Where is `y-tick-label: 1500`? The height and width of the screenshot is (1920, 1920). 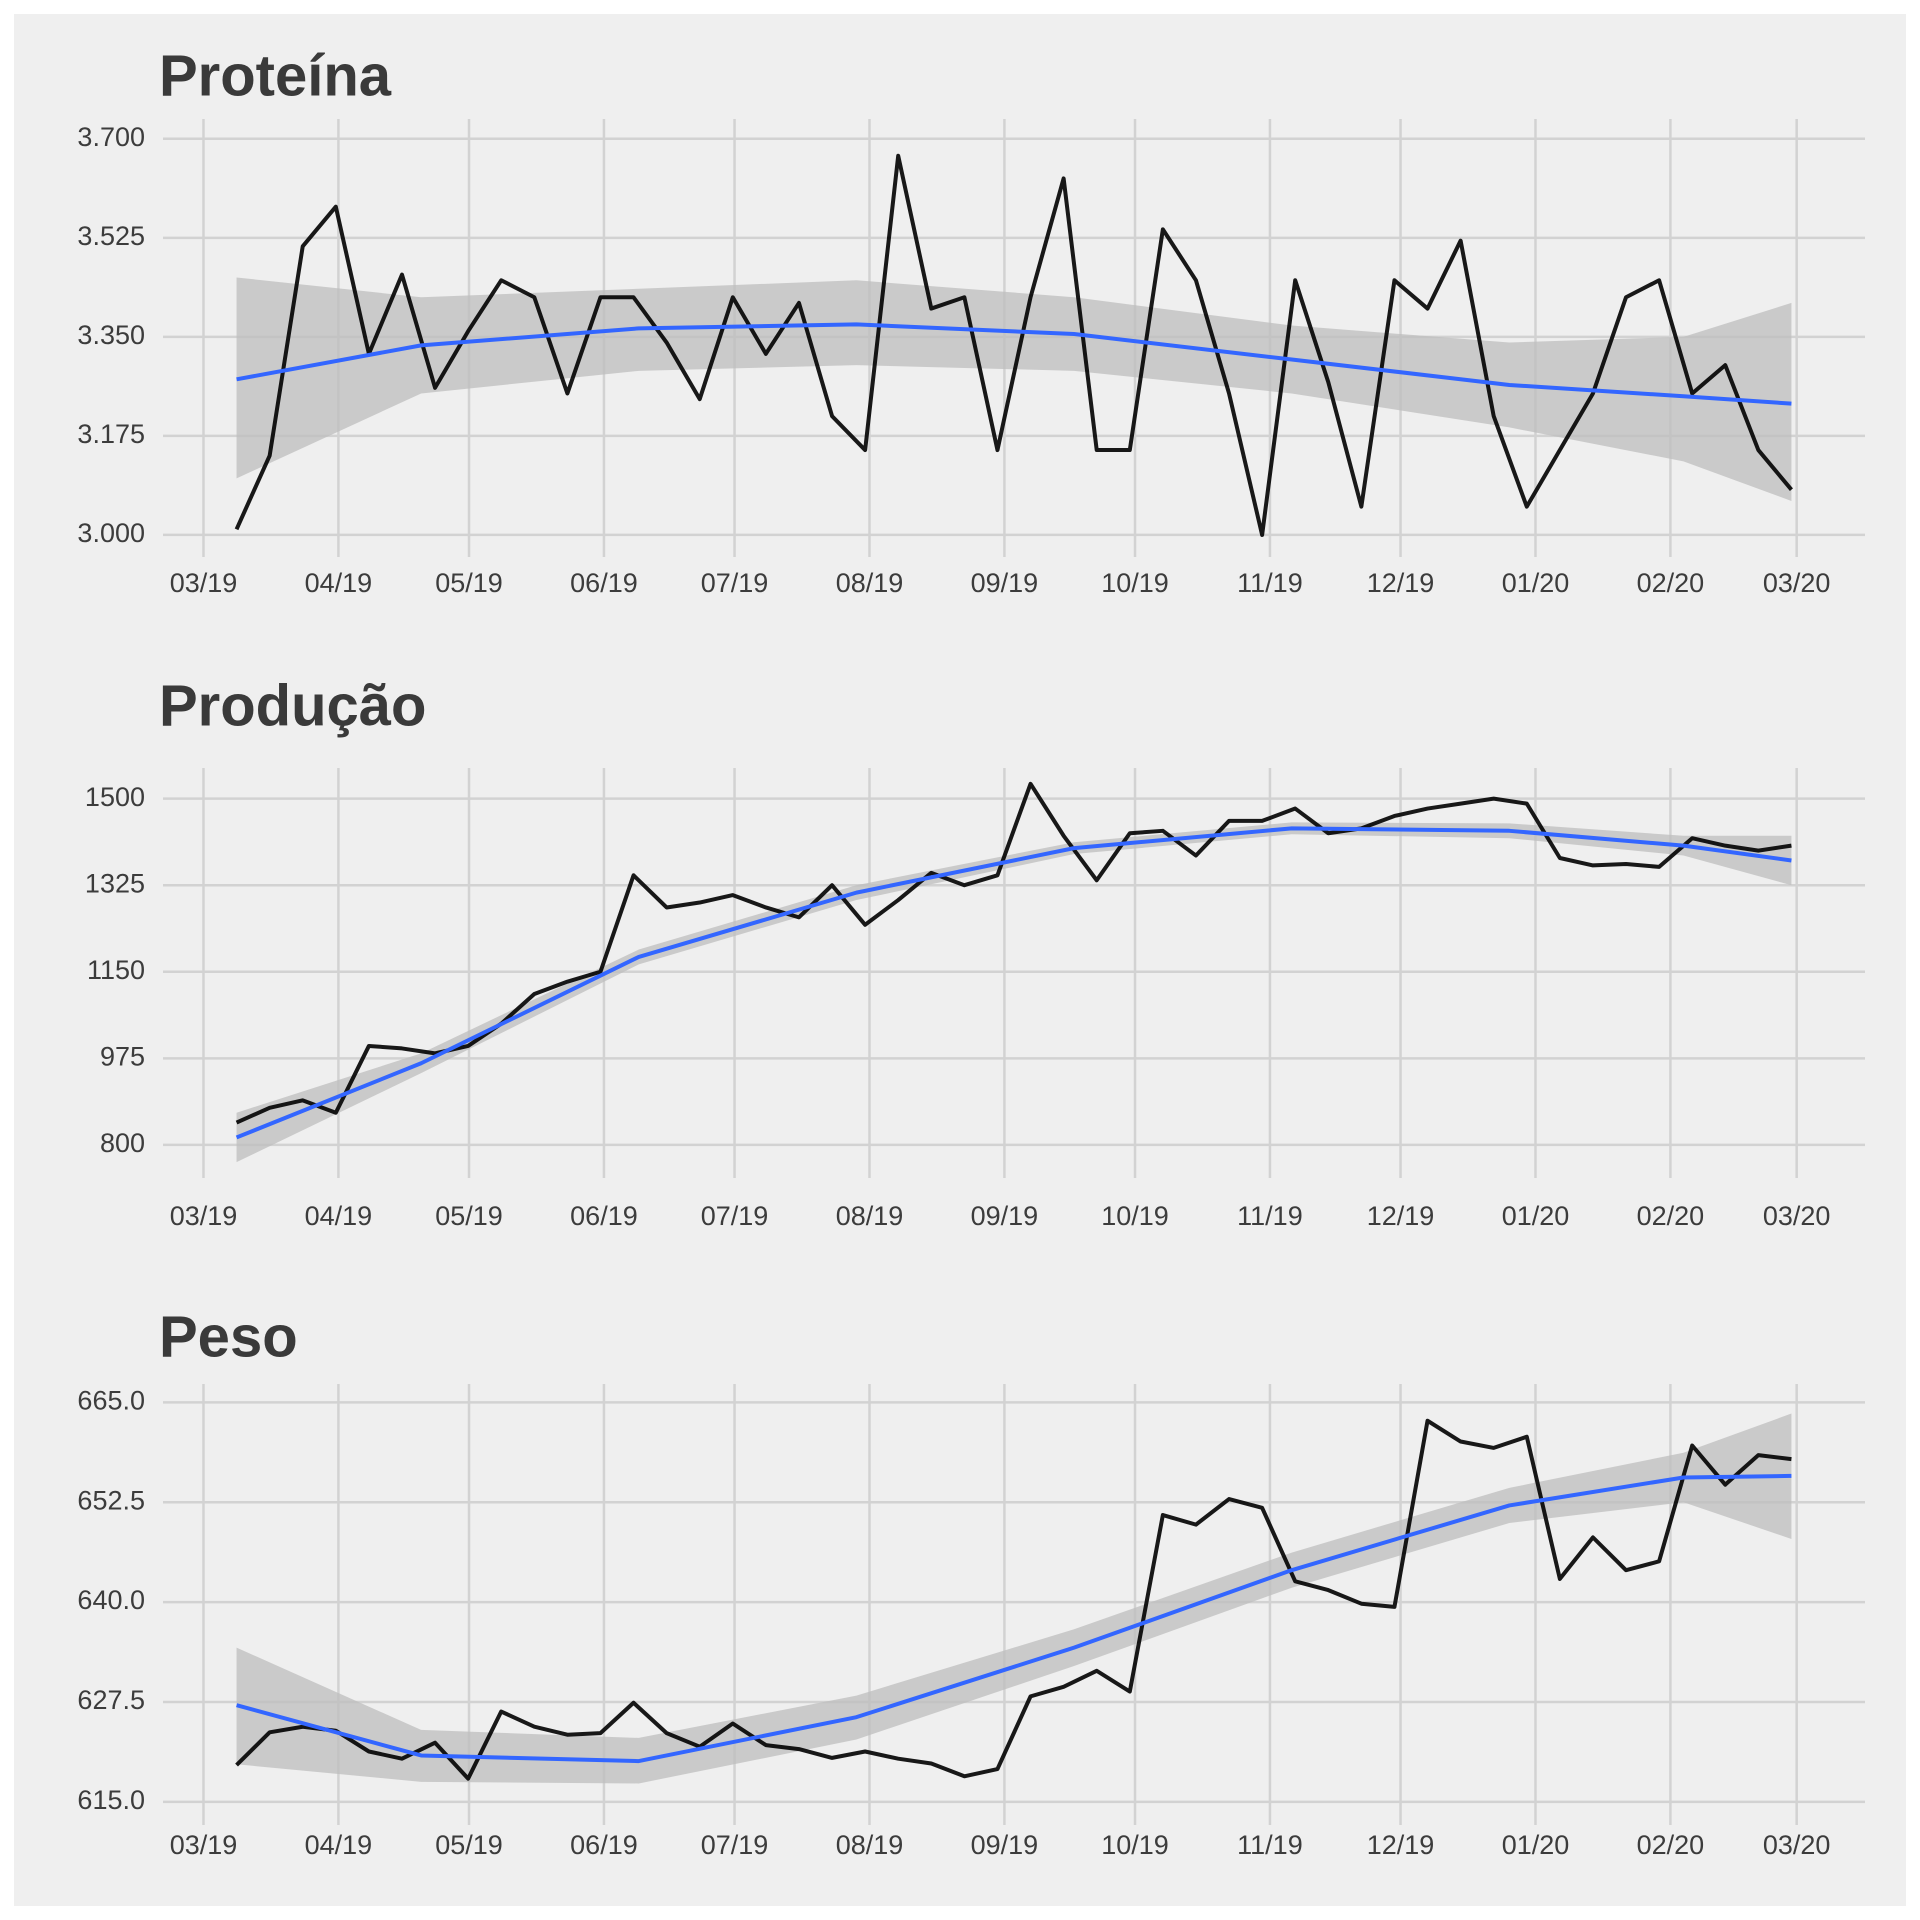 y-tick-label: 1500 is located at coordinates (115, 797).